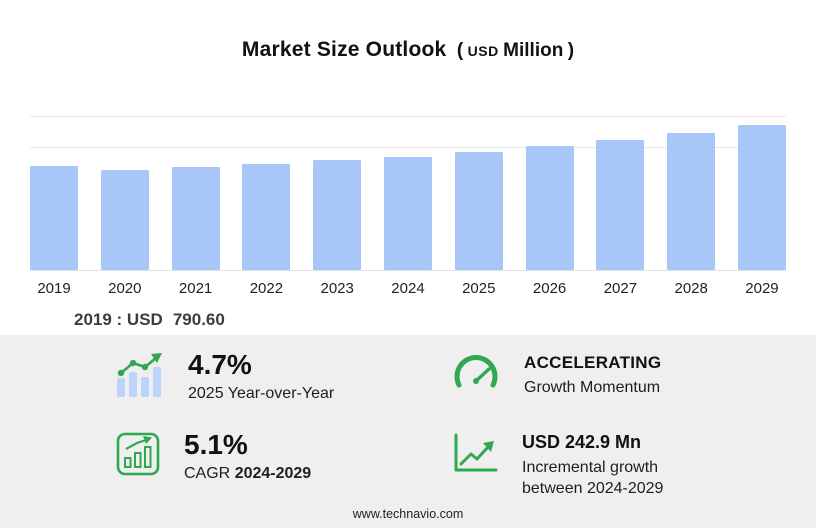 The width and height of the screenshot is (816, 528). What do you see at coordinates (479, 288) in the screenshot?
I see `x-label-2025: 2025` at bounding box center [479, 288].